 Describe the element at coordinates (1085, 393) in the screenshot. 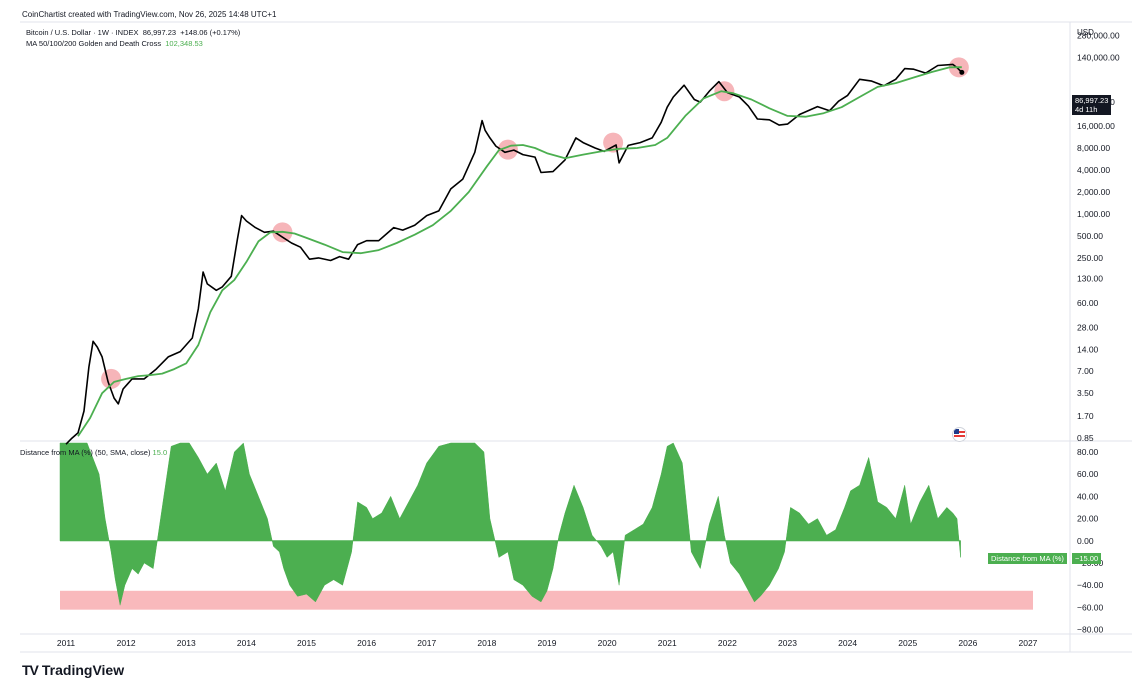

I see `price-tick-label: 3.50` at that location.